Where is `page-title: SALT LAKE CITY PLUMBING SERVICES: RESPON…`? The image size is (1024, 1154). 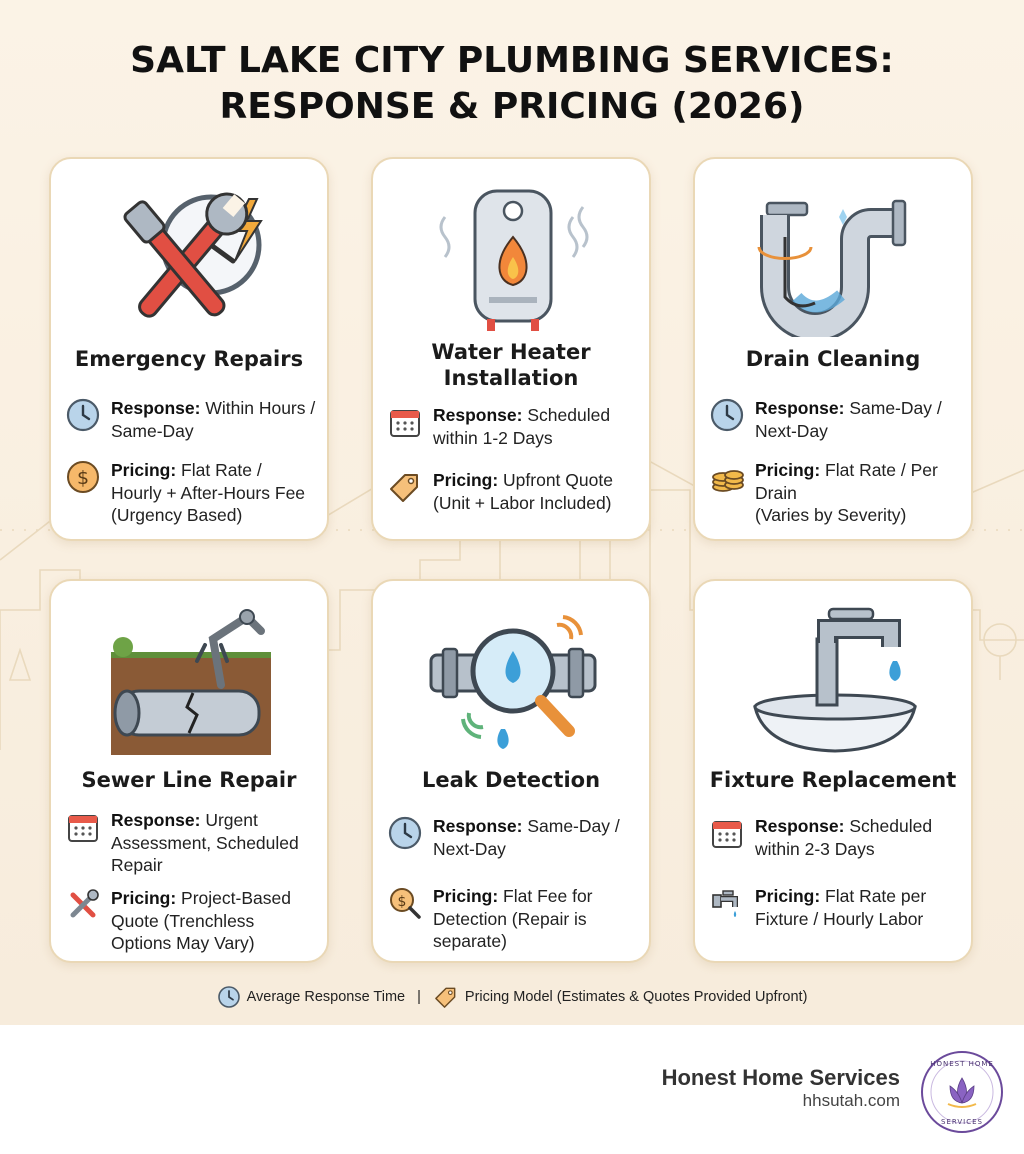 page-title: SALT LAKE CITY PLUMBING SERVICES: RESPON… is located at coordinates (512, 84).